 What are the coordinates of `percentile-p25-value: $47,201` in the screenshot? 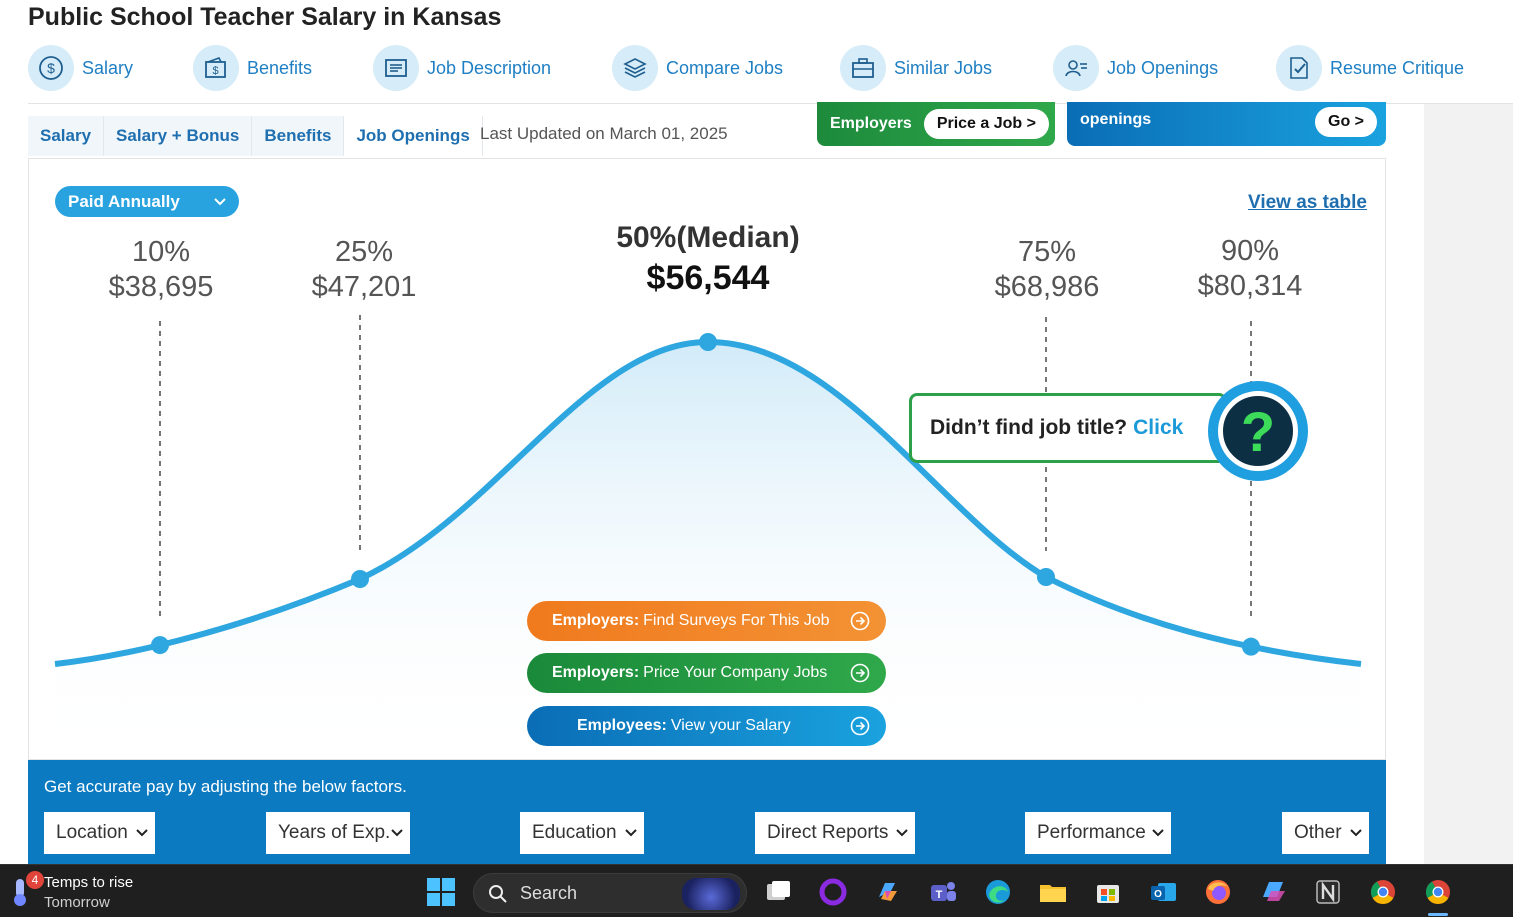 It's located at (364, 287).